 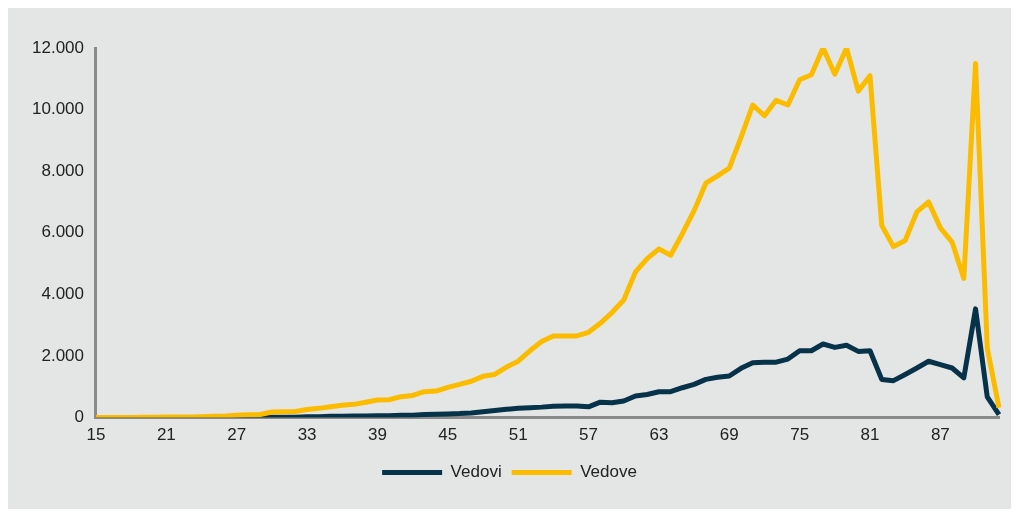 I want to click on x-tick-label: 81, so click(x=870, y=435).